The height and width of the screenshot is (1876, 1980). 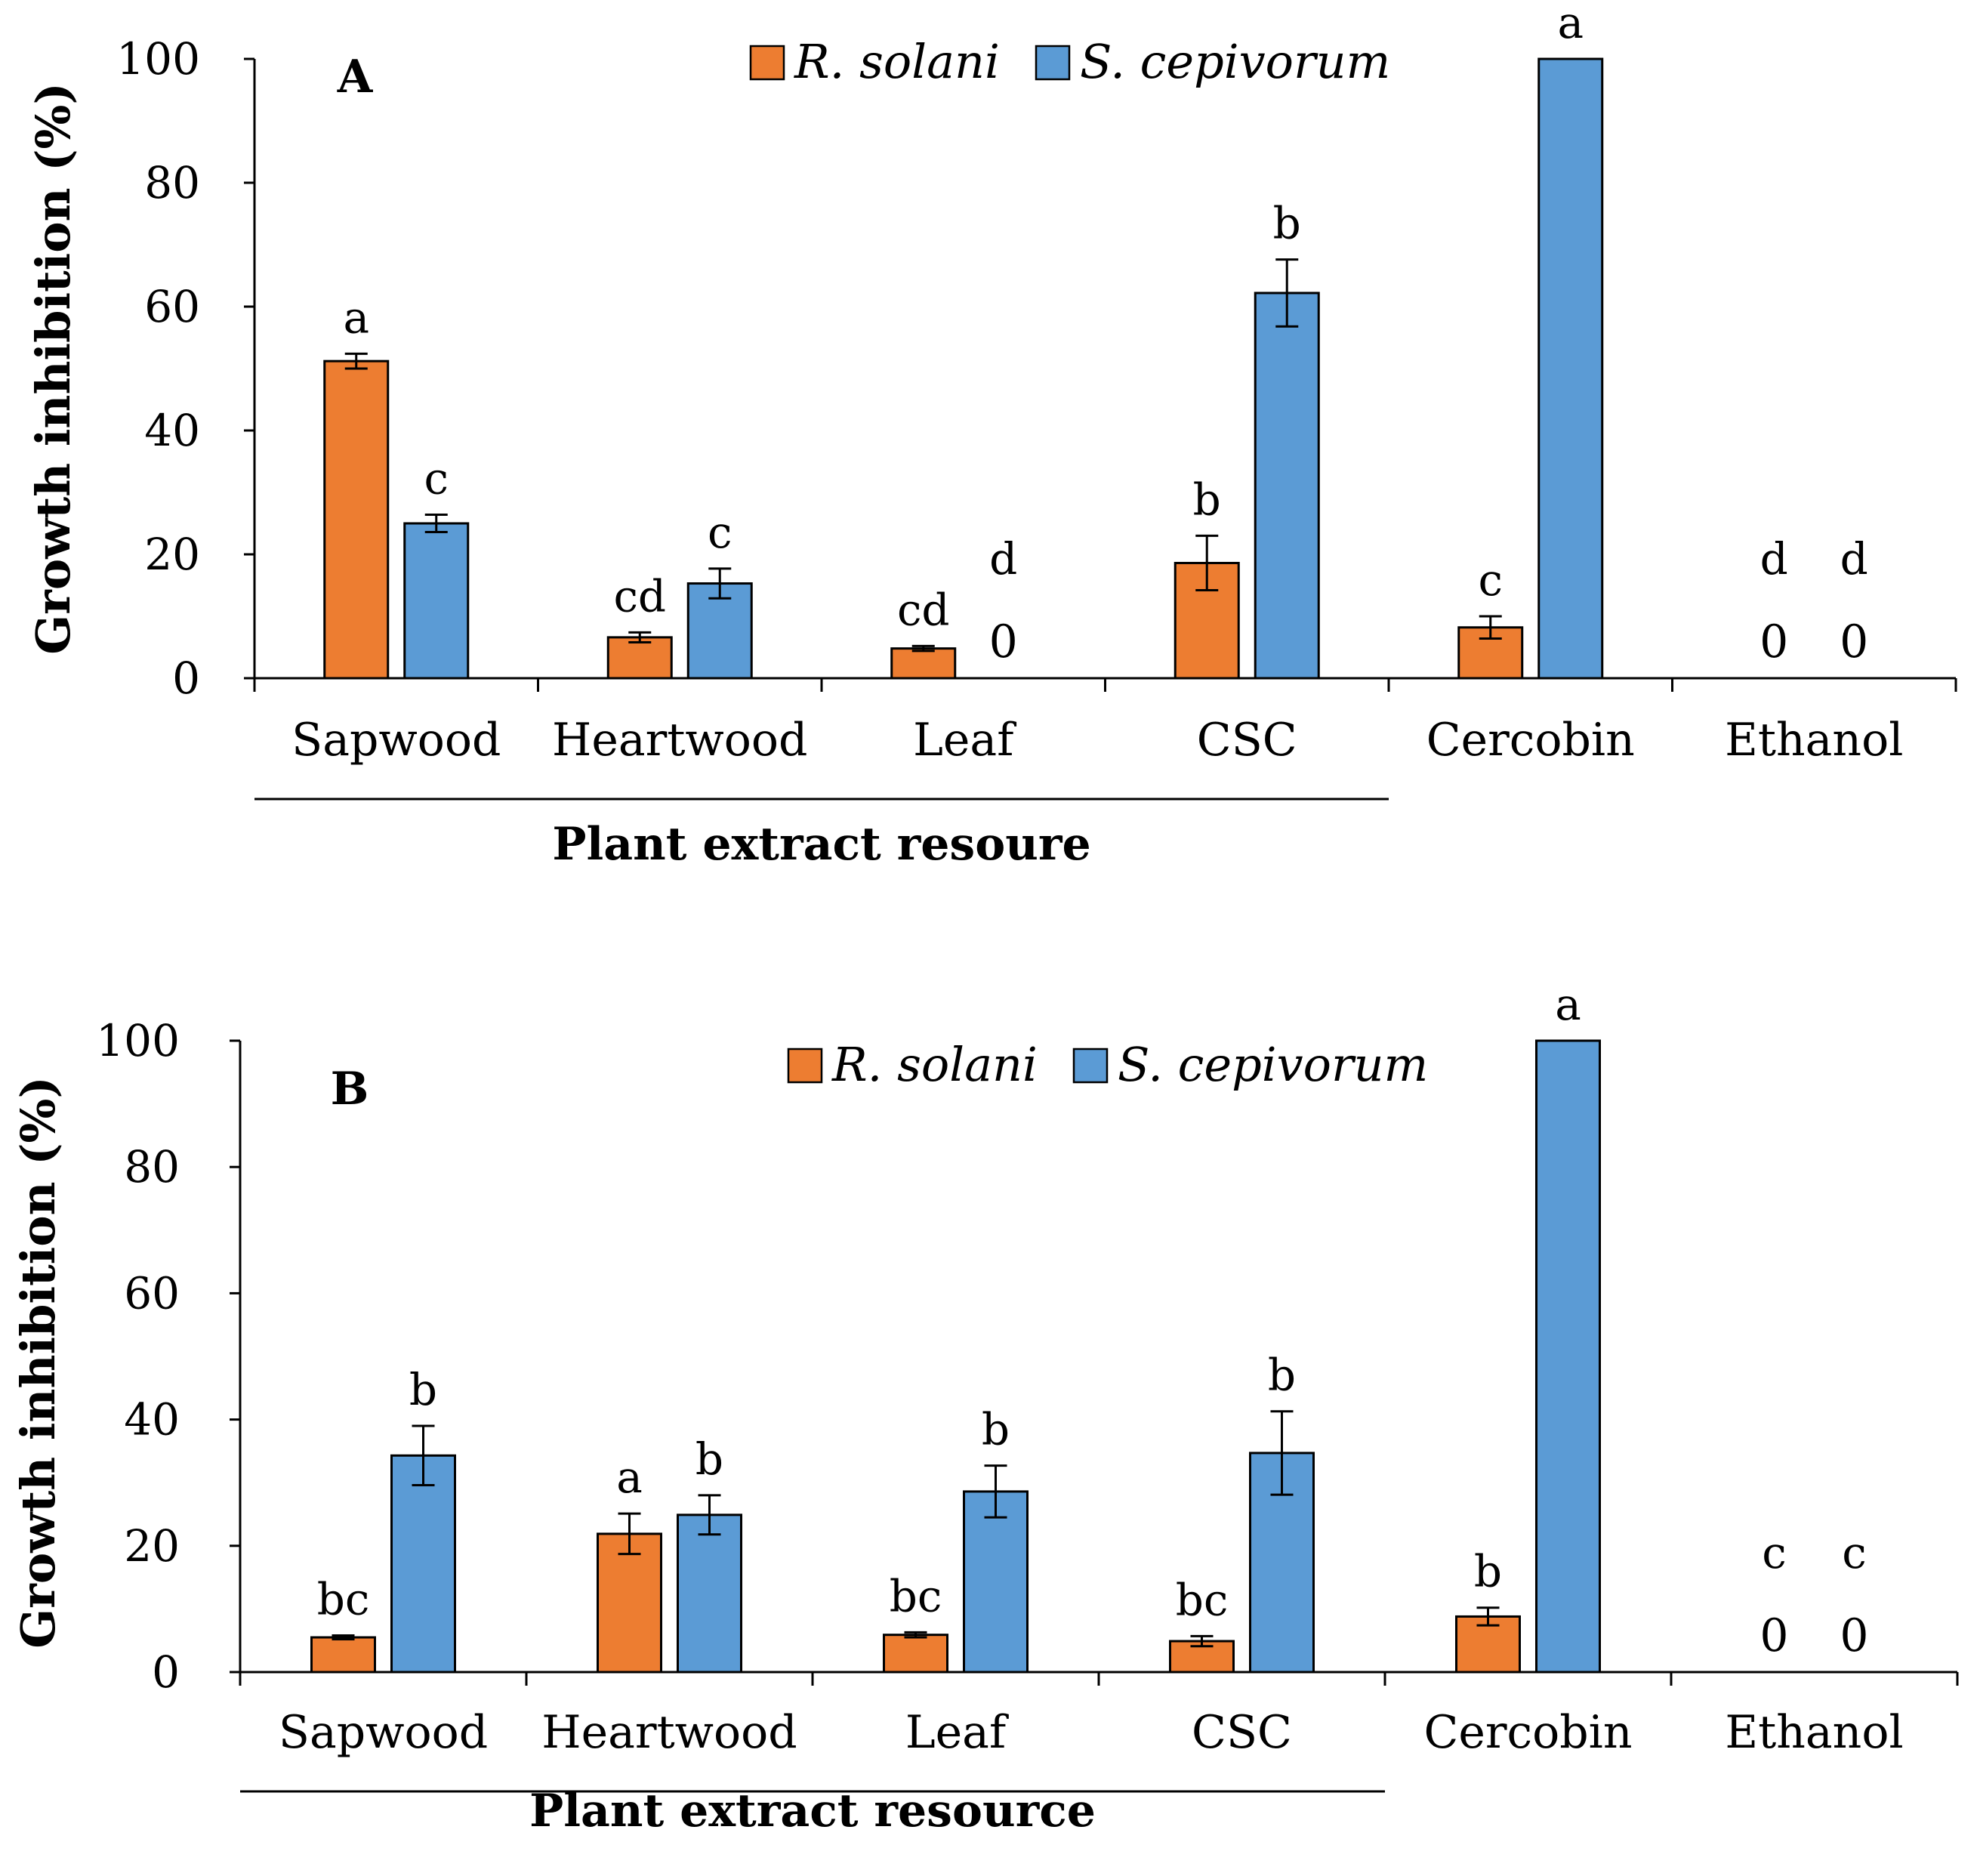 What do you see at coordinates (629, 1477) in the screenshot?
I see `significance-letter-r-solani-heartwood: a` at bounding box center [629, 1477].